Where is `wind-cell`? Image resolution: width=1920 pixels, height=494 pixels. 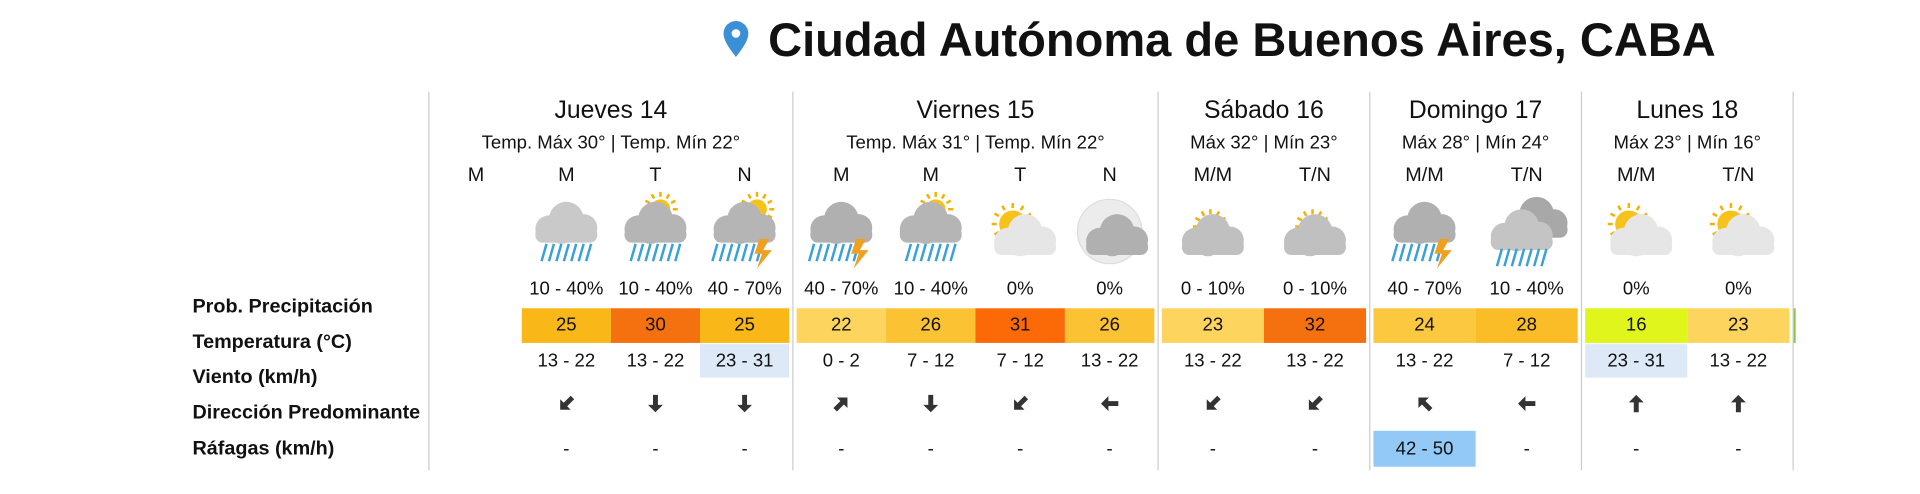
wind-cell is located at coordinates (1636, 361).